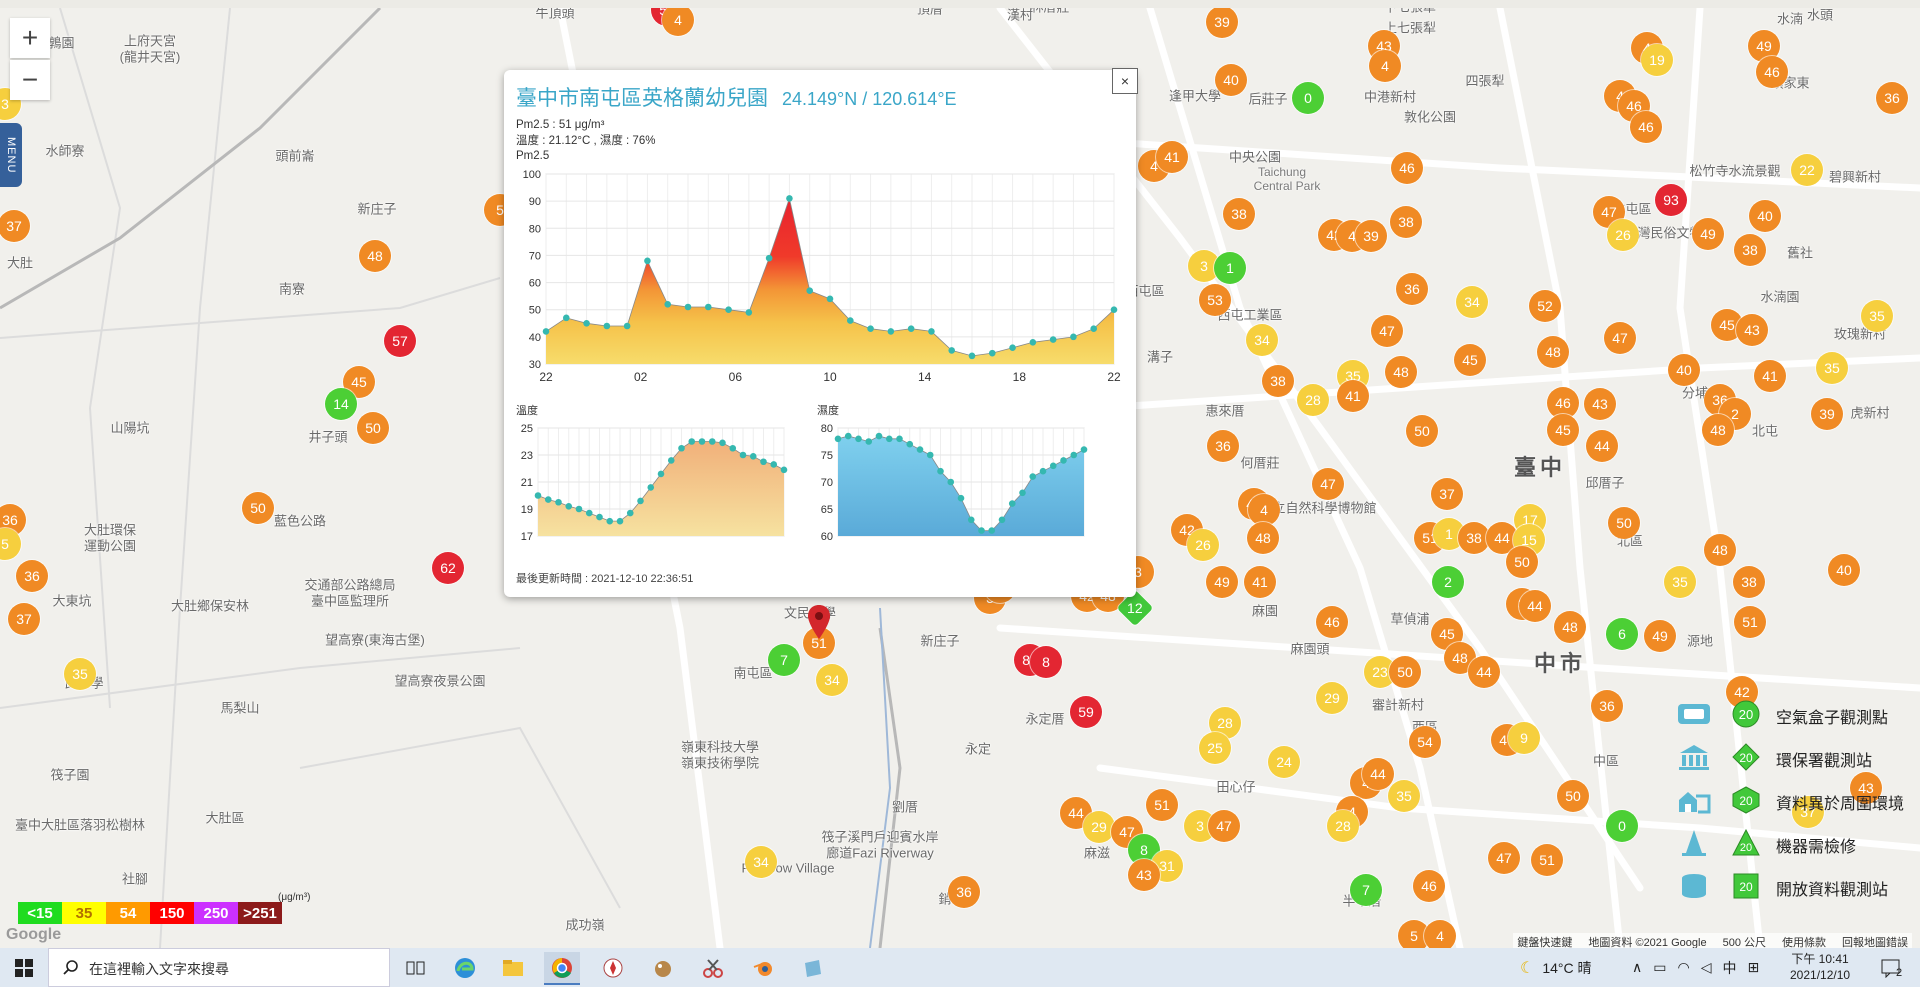 This screenshot has width=1920, height=987. Describe the element at coordinates (663, 967) in the screenshot. I see `squirrel-app-icon` at that location.